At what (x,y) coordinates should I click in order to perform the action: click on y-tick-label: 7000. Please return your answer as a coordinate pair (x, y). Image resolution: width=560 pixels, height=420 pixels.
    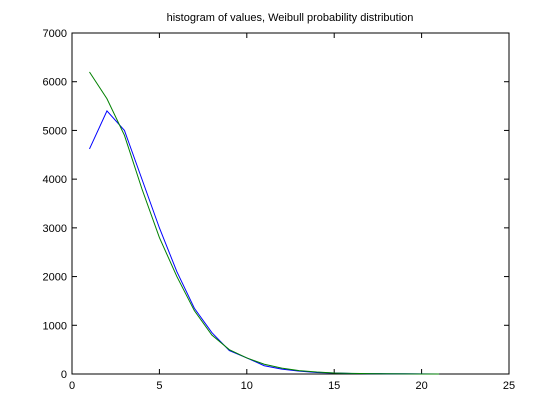
    Looking at the image, I should click on (55, 34).